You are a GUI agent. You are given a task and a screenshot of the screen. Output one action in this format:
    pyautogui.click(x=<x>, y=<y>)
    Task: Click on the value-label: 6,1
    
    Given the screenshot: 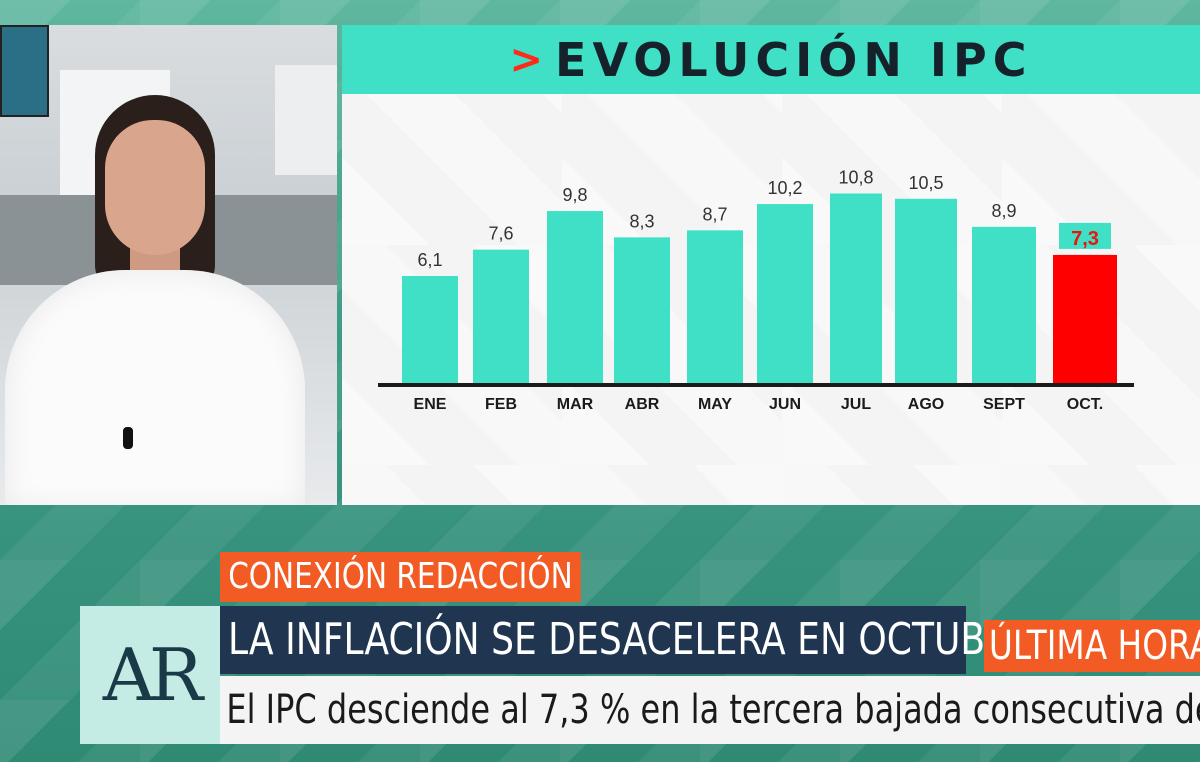 What is the action you would take?
    pyautogui.click(x=429, y=260)
    